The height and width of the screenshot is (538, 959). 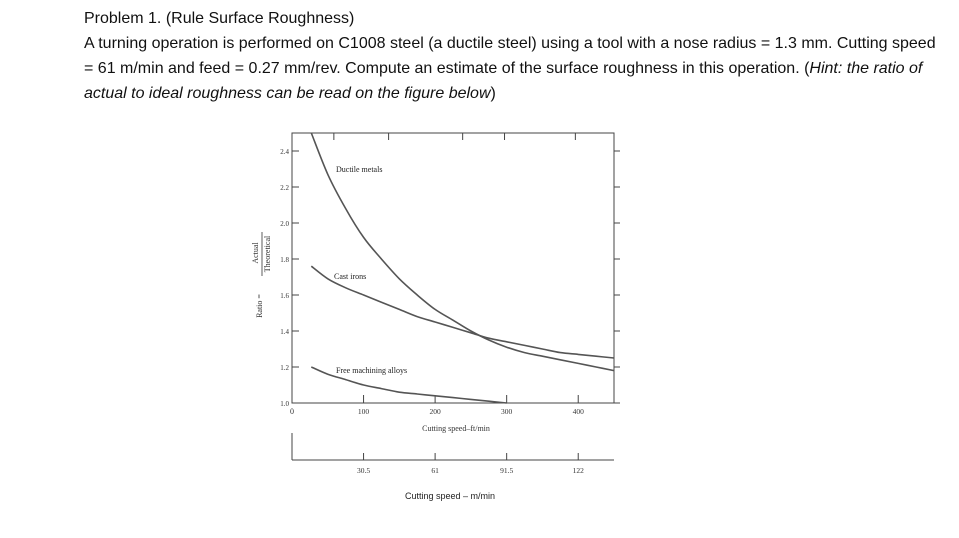 What do you see at coordinates (462, 312) in the screenshot?
I see `series-line-cast-irons` at bounding box center [462, 312].